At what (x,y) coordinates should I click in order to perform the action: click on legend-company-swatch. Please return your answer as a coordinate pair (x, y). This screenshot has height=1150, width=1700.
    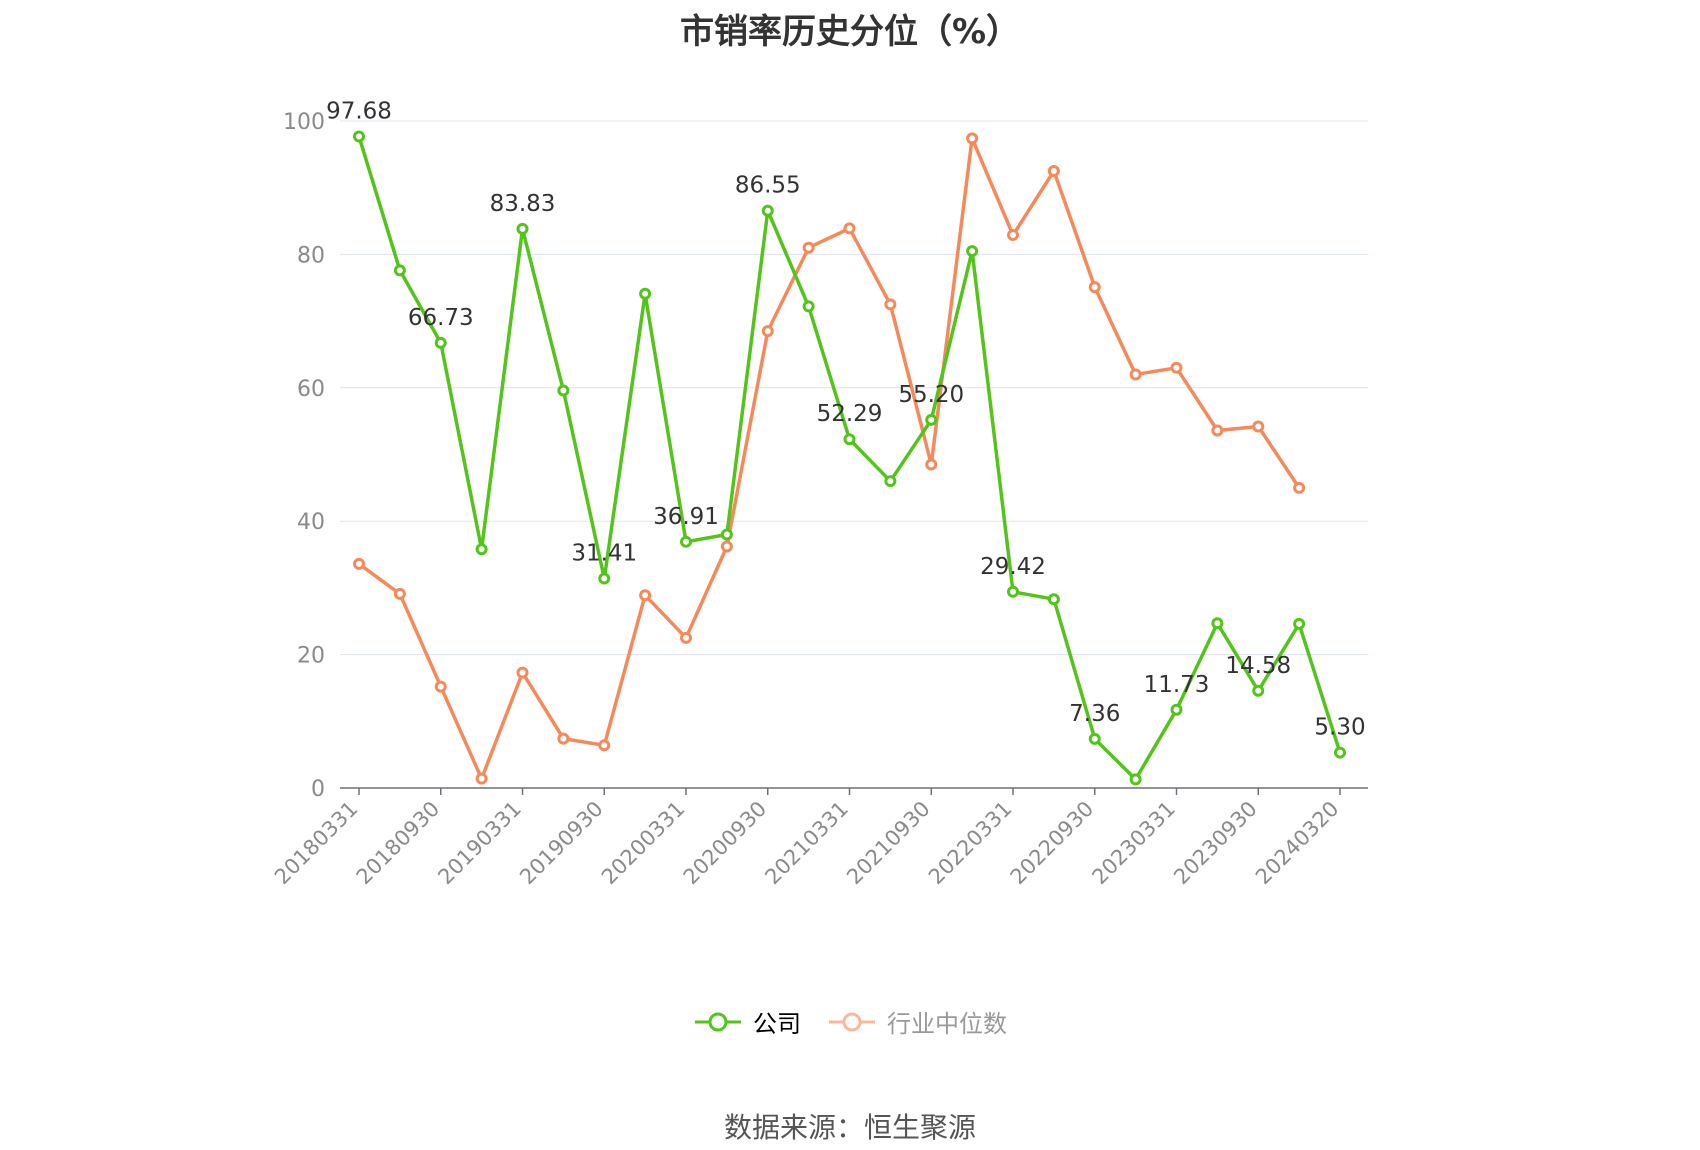
    Looking at the image, I should click on (718, 1021).